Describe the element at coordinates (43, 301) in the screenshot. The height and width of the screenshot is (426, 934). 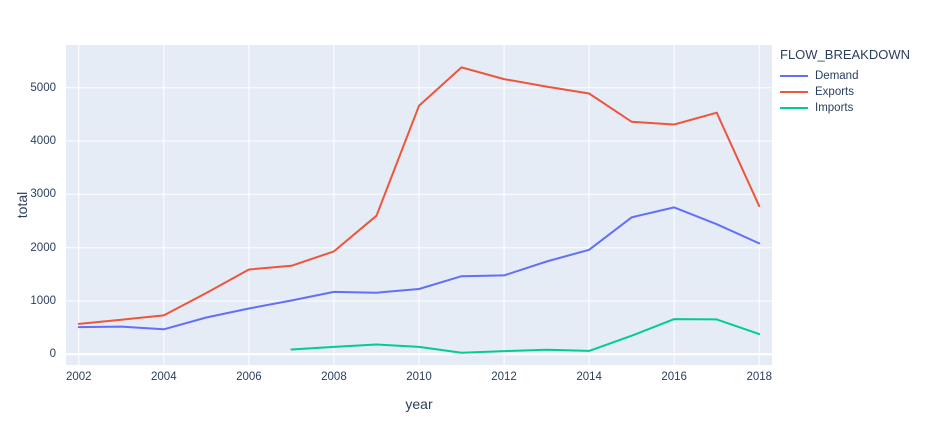
I see `y-tick-label: 1000` at that location.